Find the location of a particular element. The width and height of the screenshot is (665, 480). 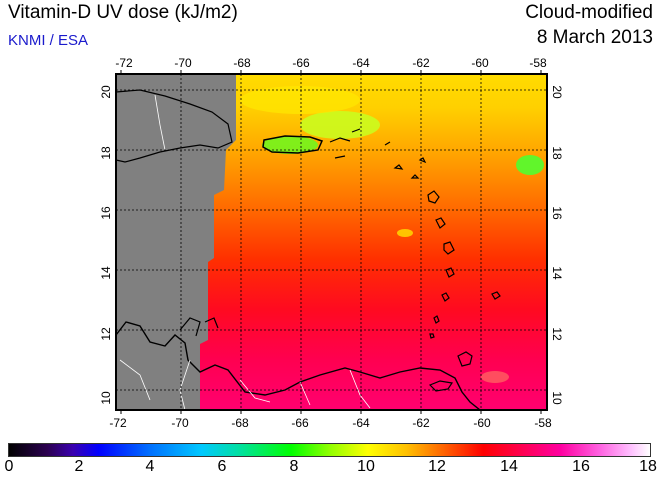

colorbar-label: 0 is located at coordinates (9, 467).